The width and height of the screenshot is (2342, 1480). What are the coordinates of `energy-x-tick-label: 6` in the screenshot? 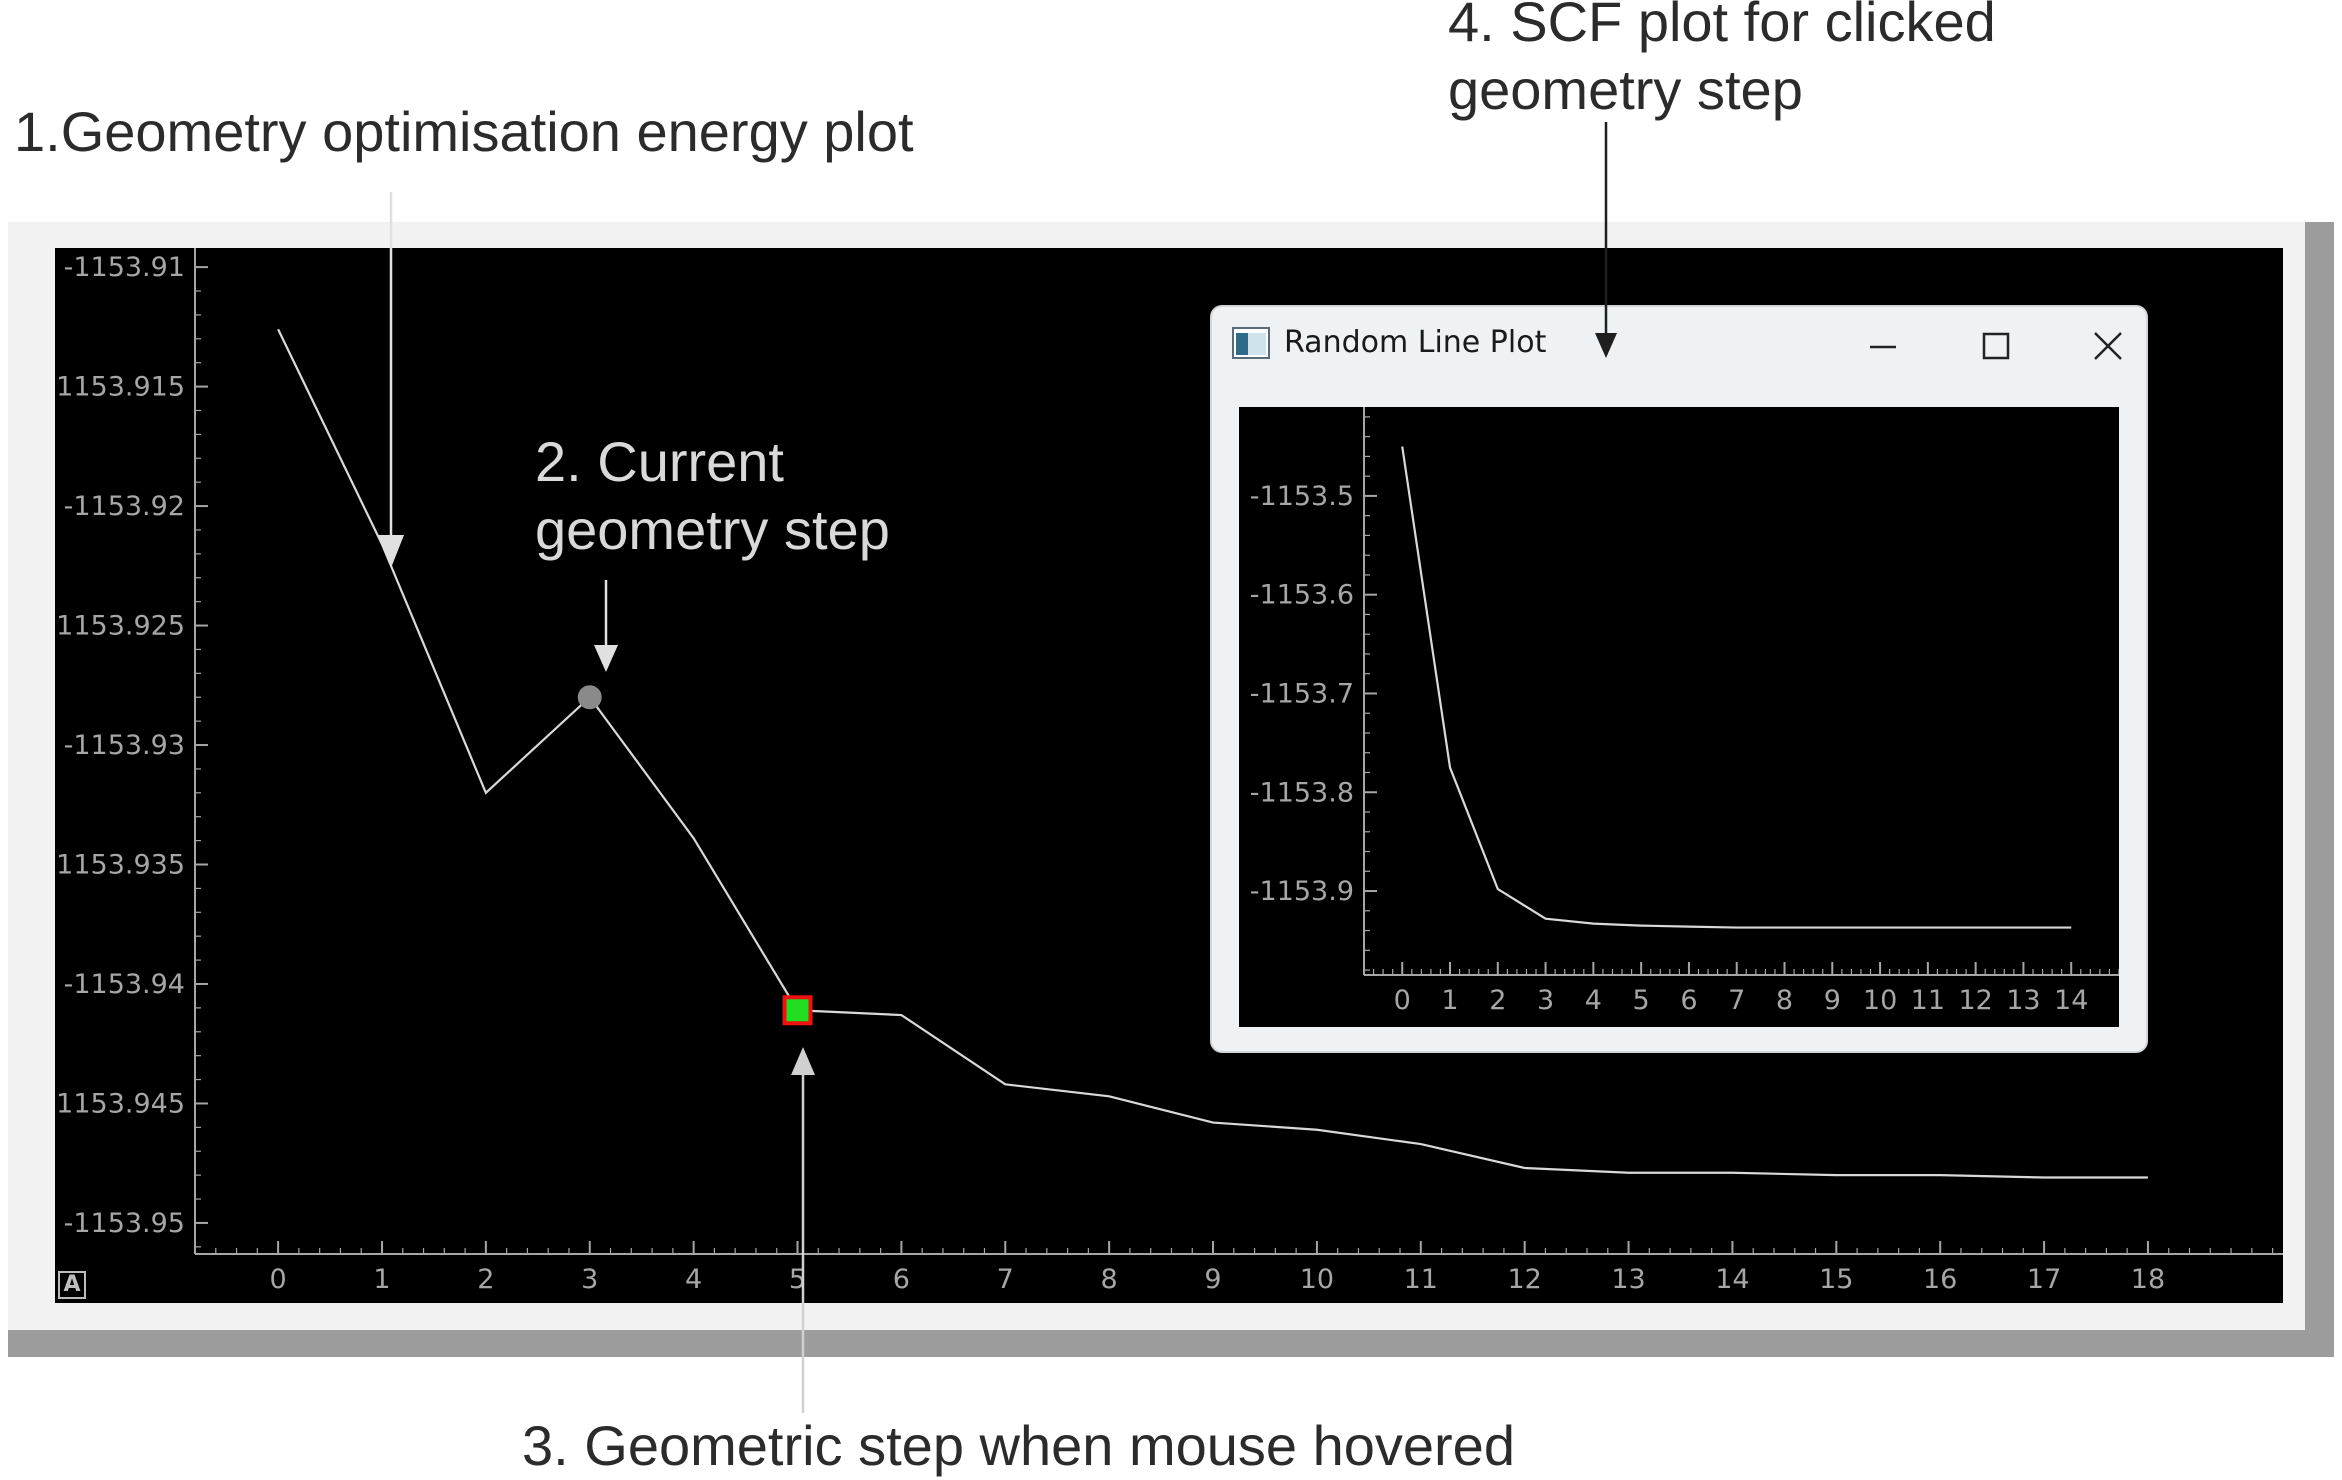 It's located at (901, 1279).